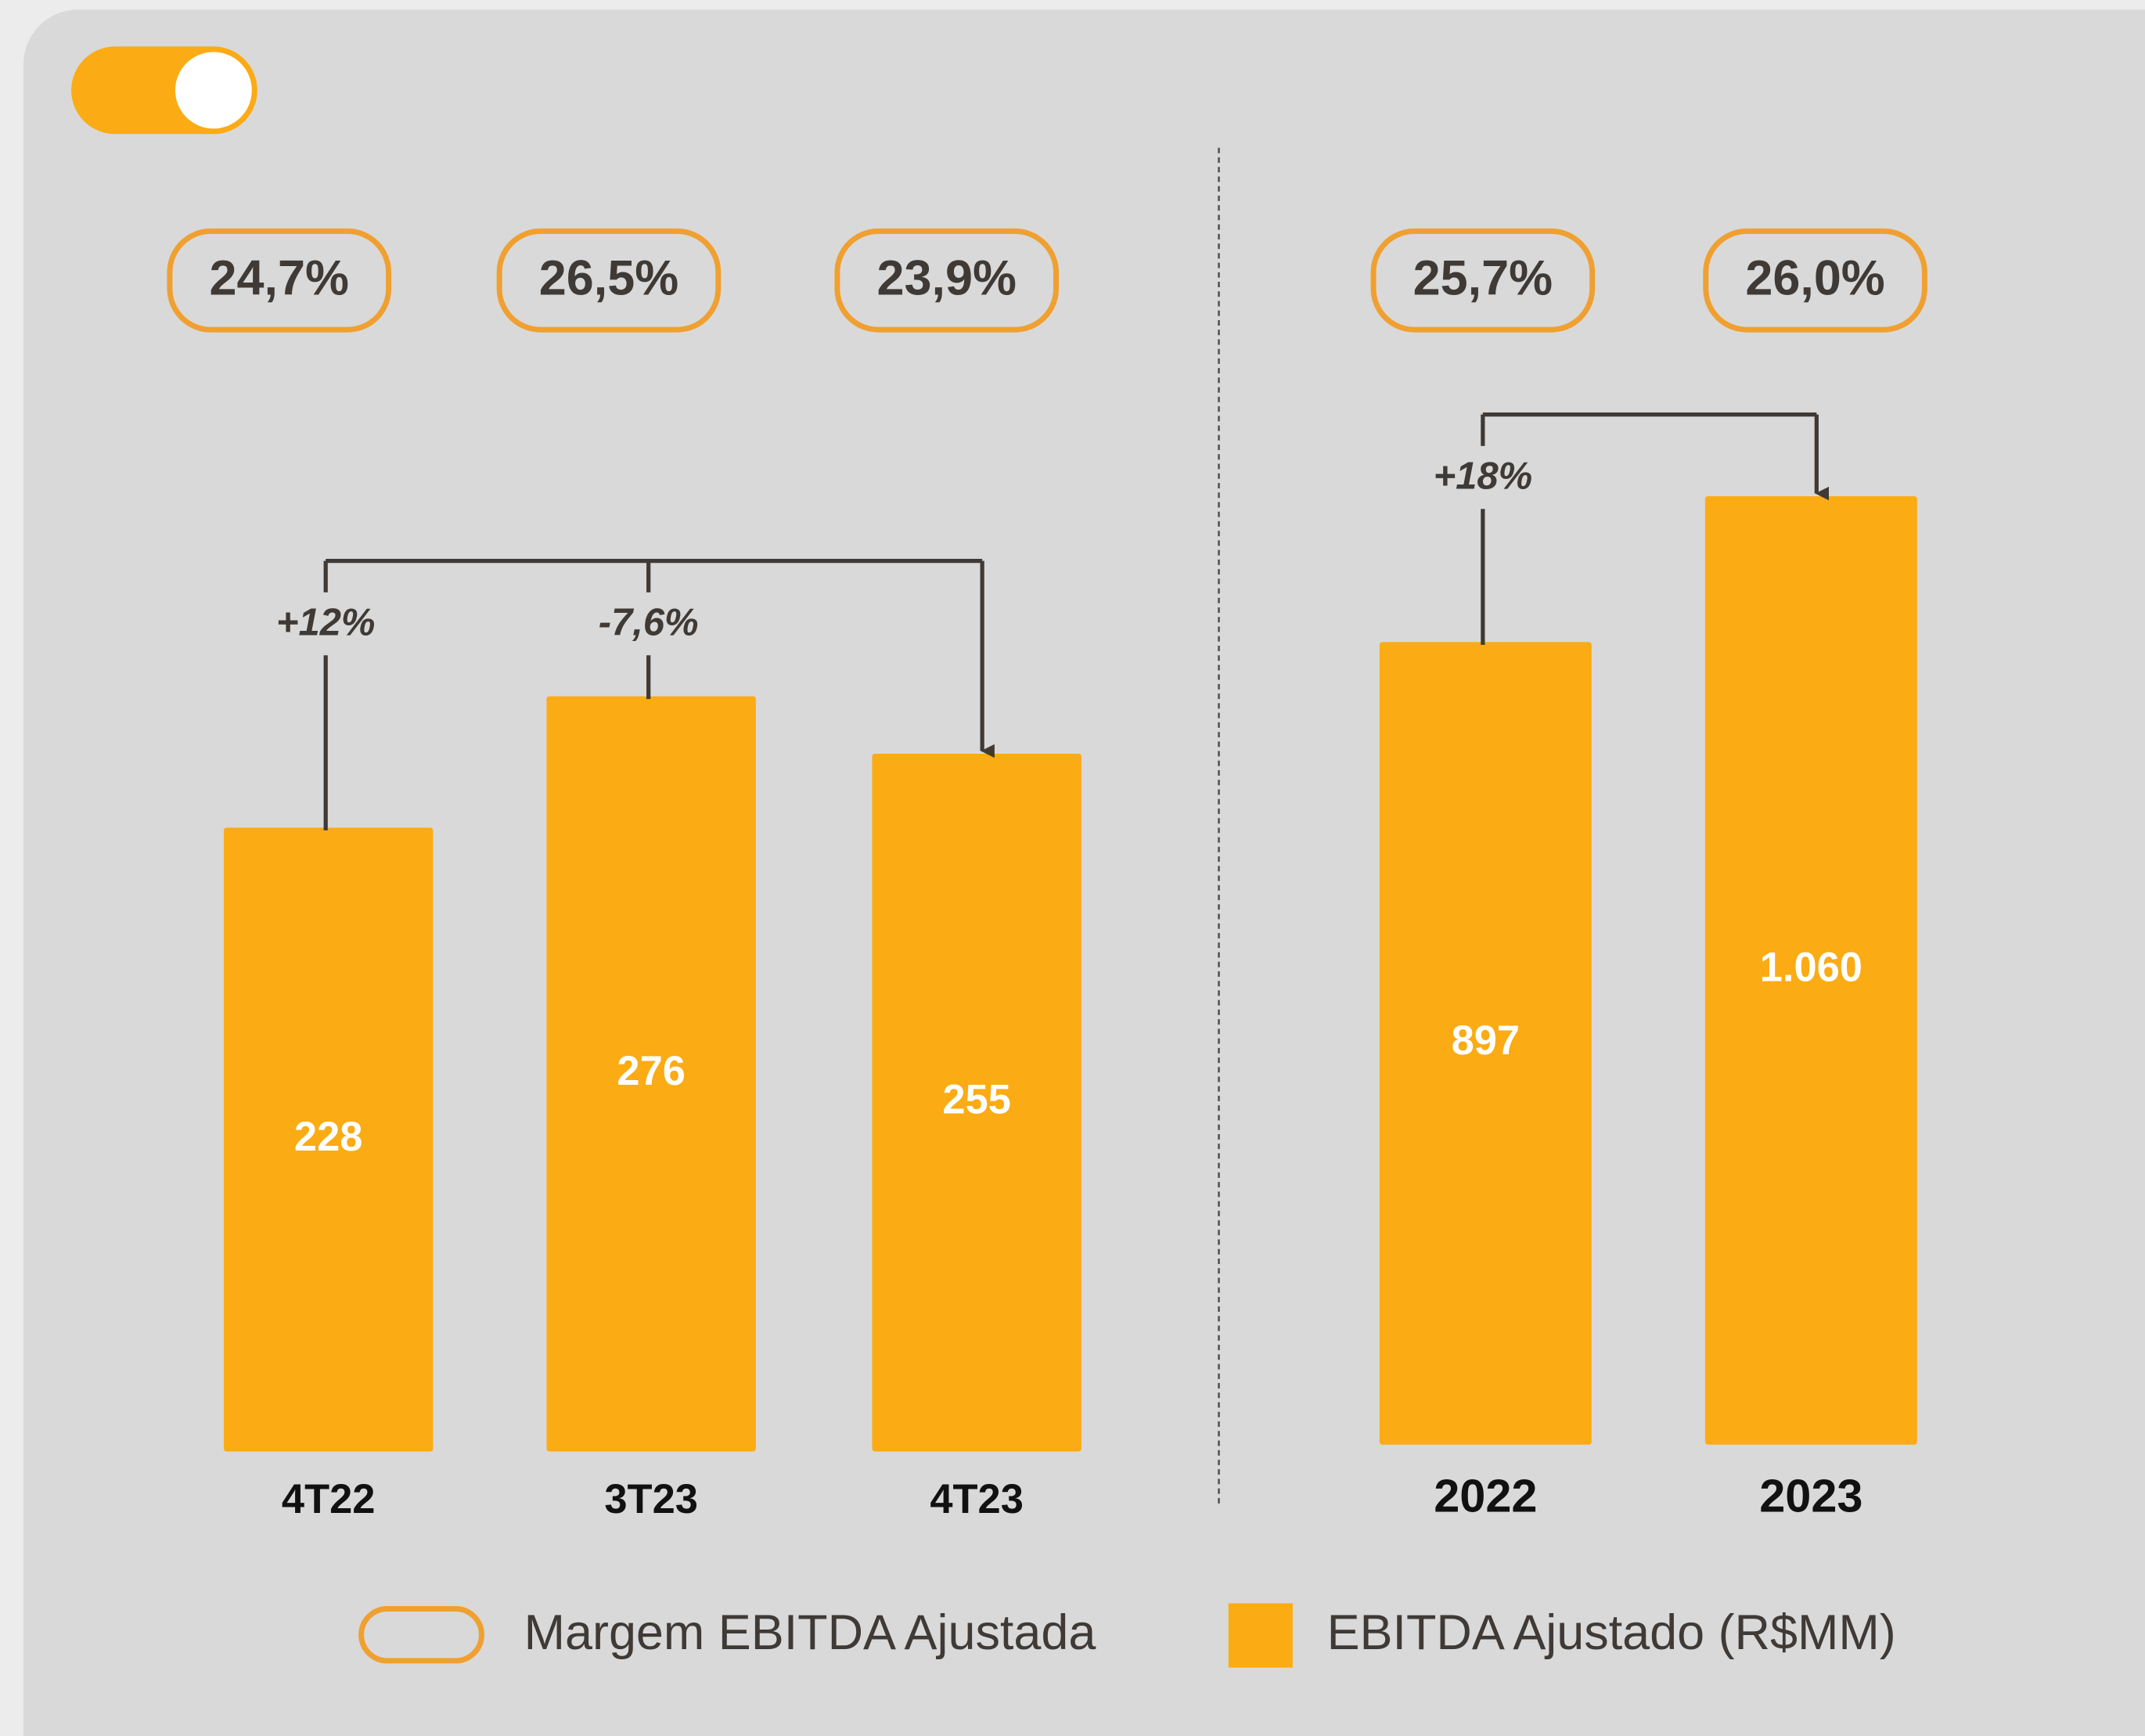 The height and width of the screenshot is (1736, 2145). I want to click on margin-label: 26,0%, so click(1814, 278).